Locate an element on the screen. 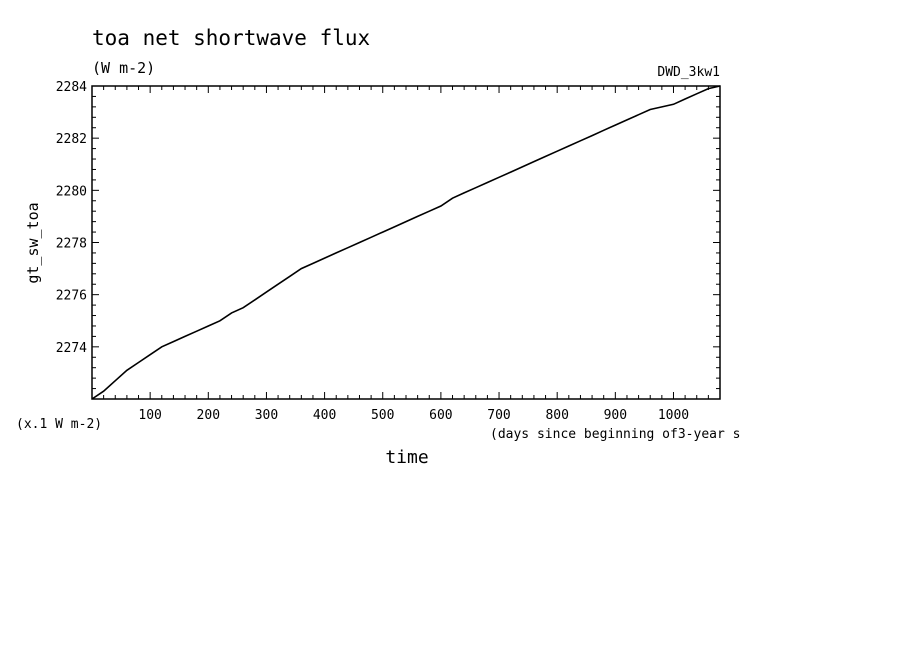 The height and width of the screenshot is (654, 904). x-tick-label: 1000 is located at coordinates (673, 415).